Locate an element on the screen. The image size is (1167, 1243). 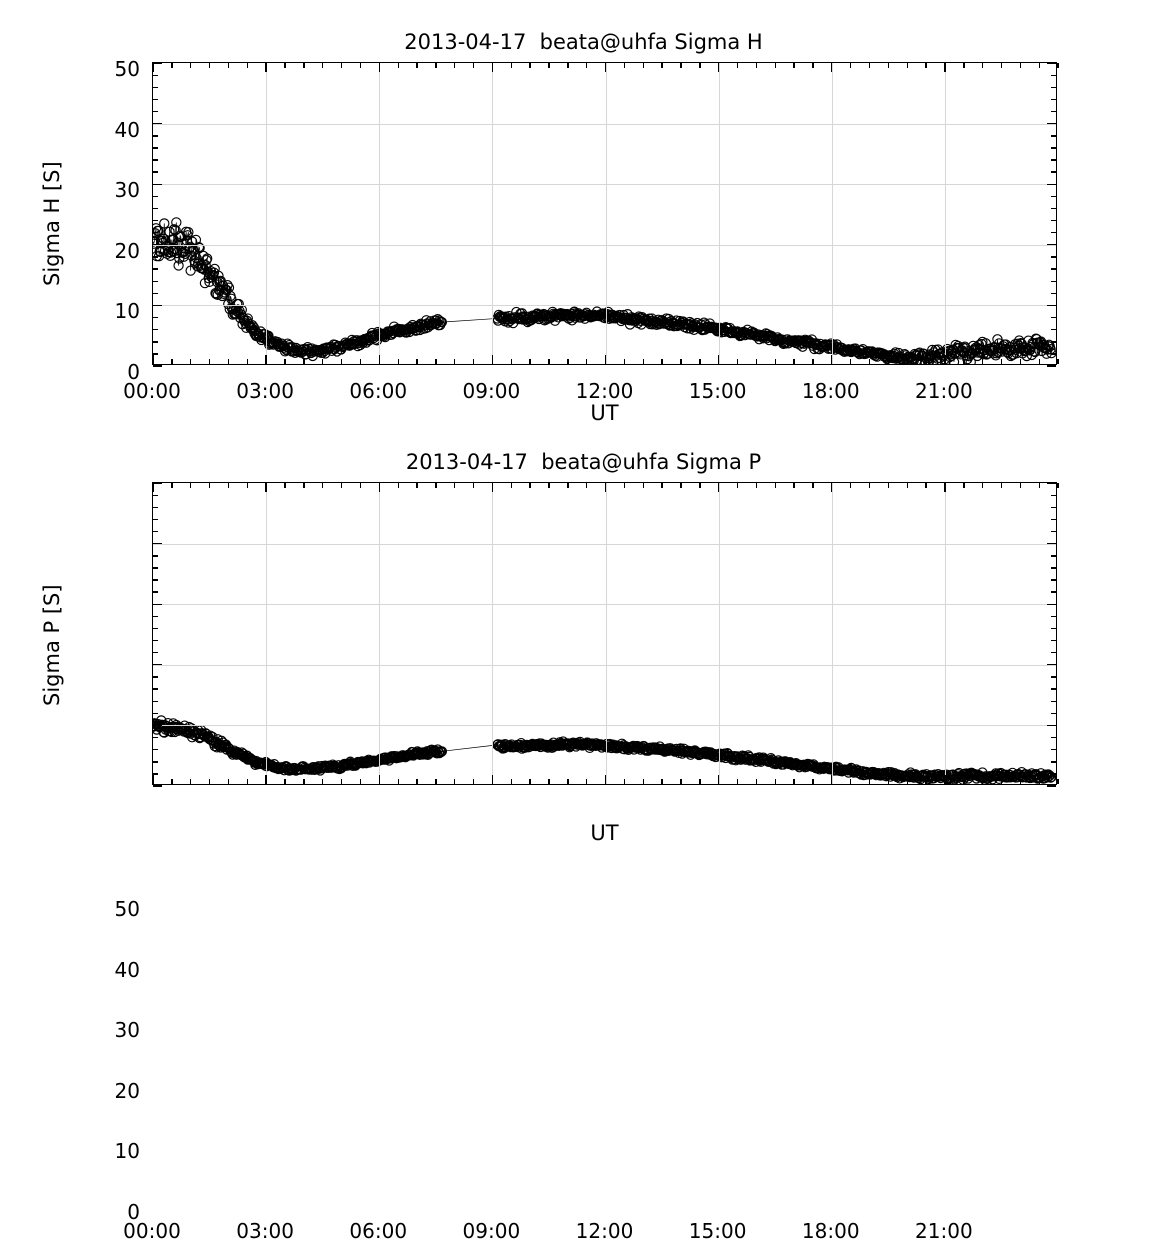
y-tick-label: 10 is located at coordinates (127, 311).